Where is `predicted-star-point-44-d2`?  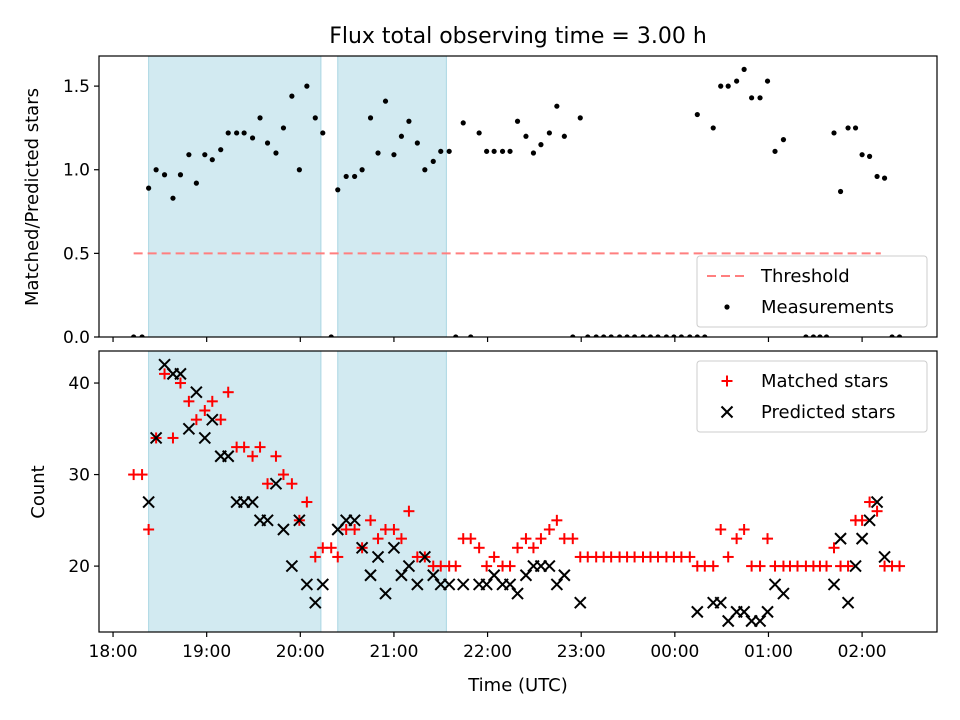 predicted-star-point-44-d2 is located at coordinates (517, 593).